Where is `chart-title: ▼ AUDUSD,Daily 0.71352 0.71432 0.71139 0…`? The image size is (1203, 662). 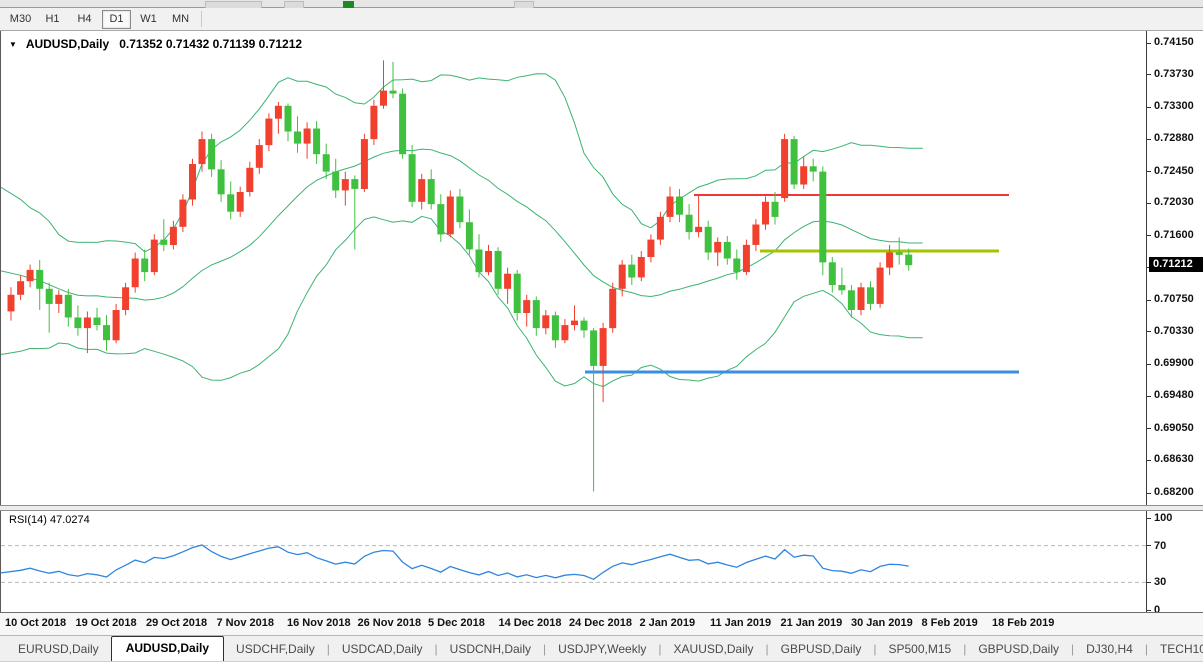 chart-title: ▼ AUDUSD,Daily 0.71352 0.71432 0.71139 0… is located at coordinates (155, 44).